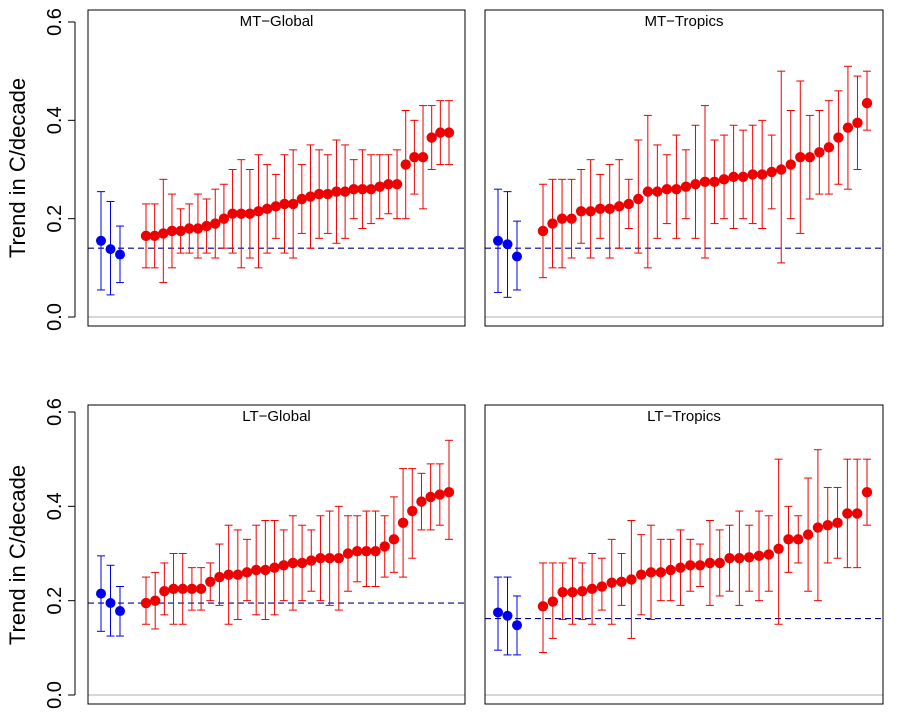 The width and height of the screenshot is (901, 724). Describe the element at coordinates (17, 168) in the screenshot. I see `y-axis-label: Trend in C/decade` at that location.